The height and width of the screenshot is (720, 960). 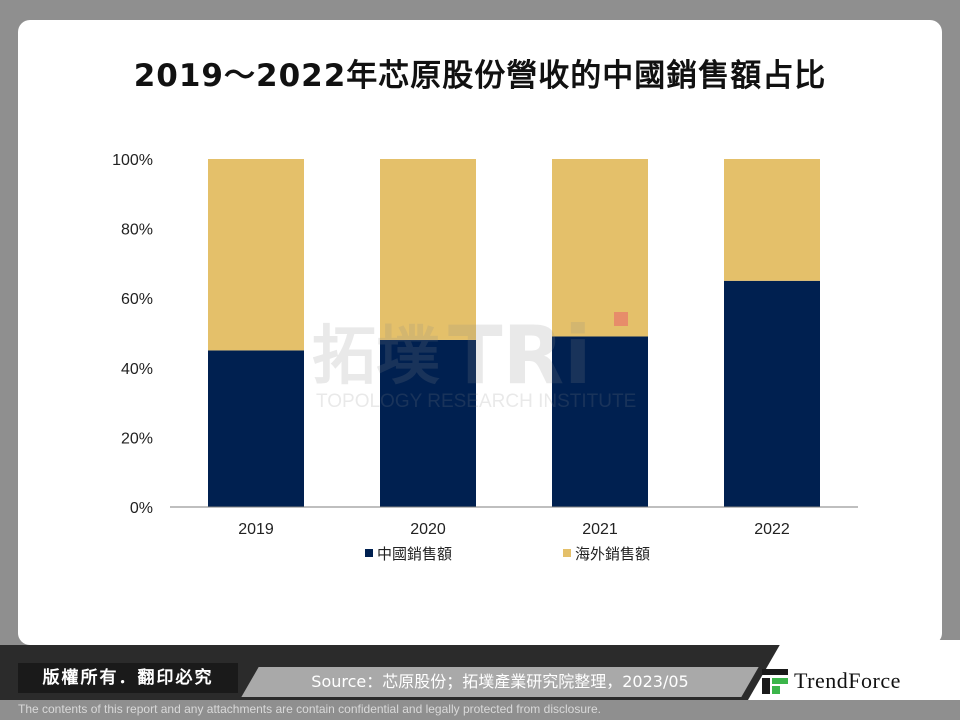 What do you see at coordinates (428, 529) in the screenshot?
I see `x-tick-label: 2020` at bounding box center [428, 529].